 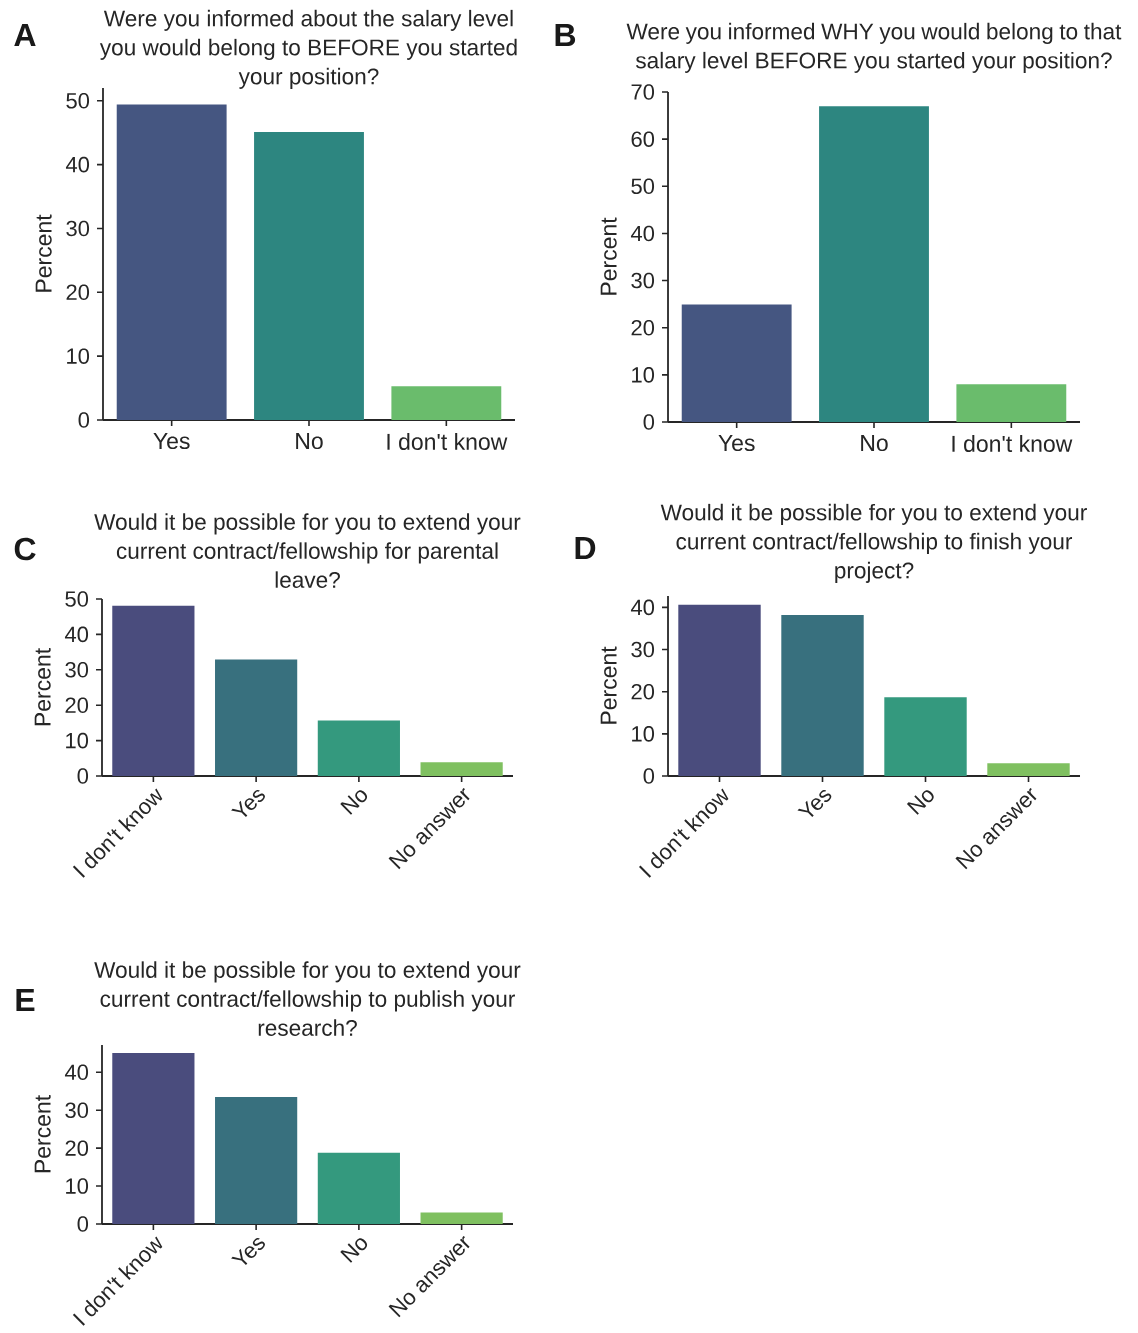 What do you see at coordinates (307, 998) in the screenshot?
I see `chart-title: Would it be possible for you to extend your current contract/fellowship to publish your research?` at bounding box center [307, 998].